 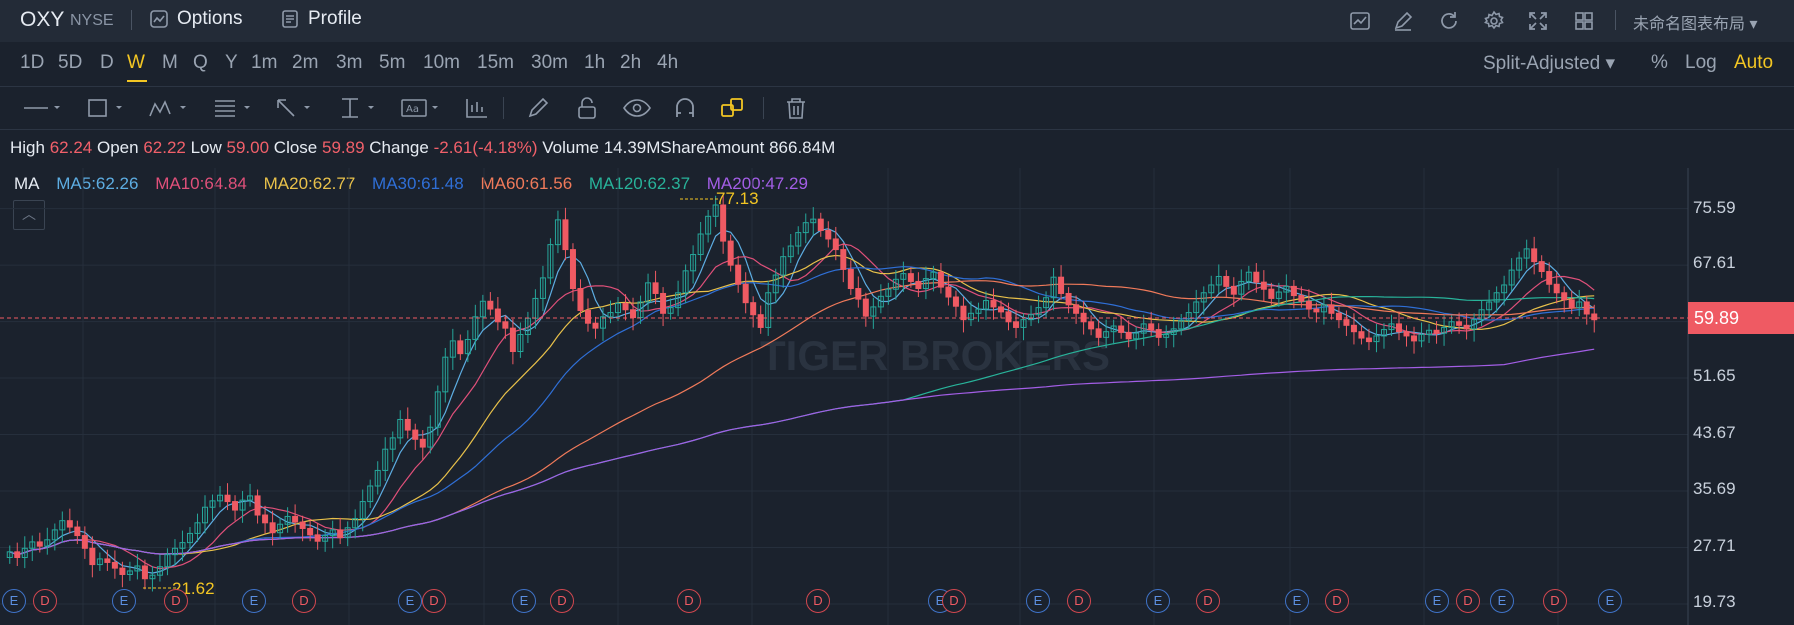 What do you see at coordinates (539, 108) in the screenshot?
I see `pencil-icon` at bounding box center [539, 108].